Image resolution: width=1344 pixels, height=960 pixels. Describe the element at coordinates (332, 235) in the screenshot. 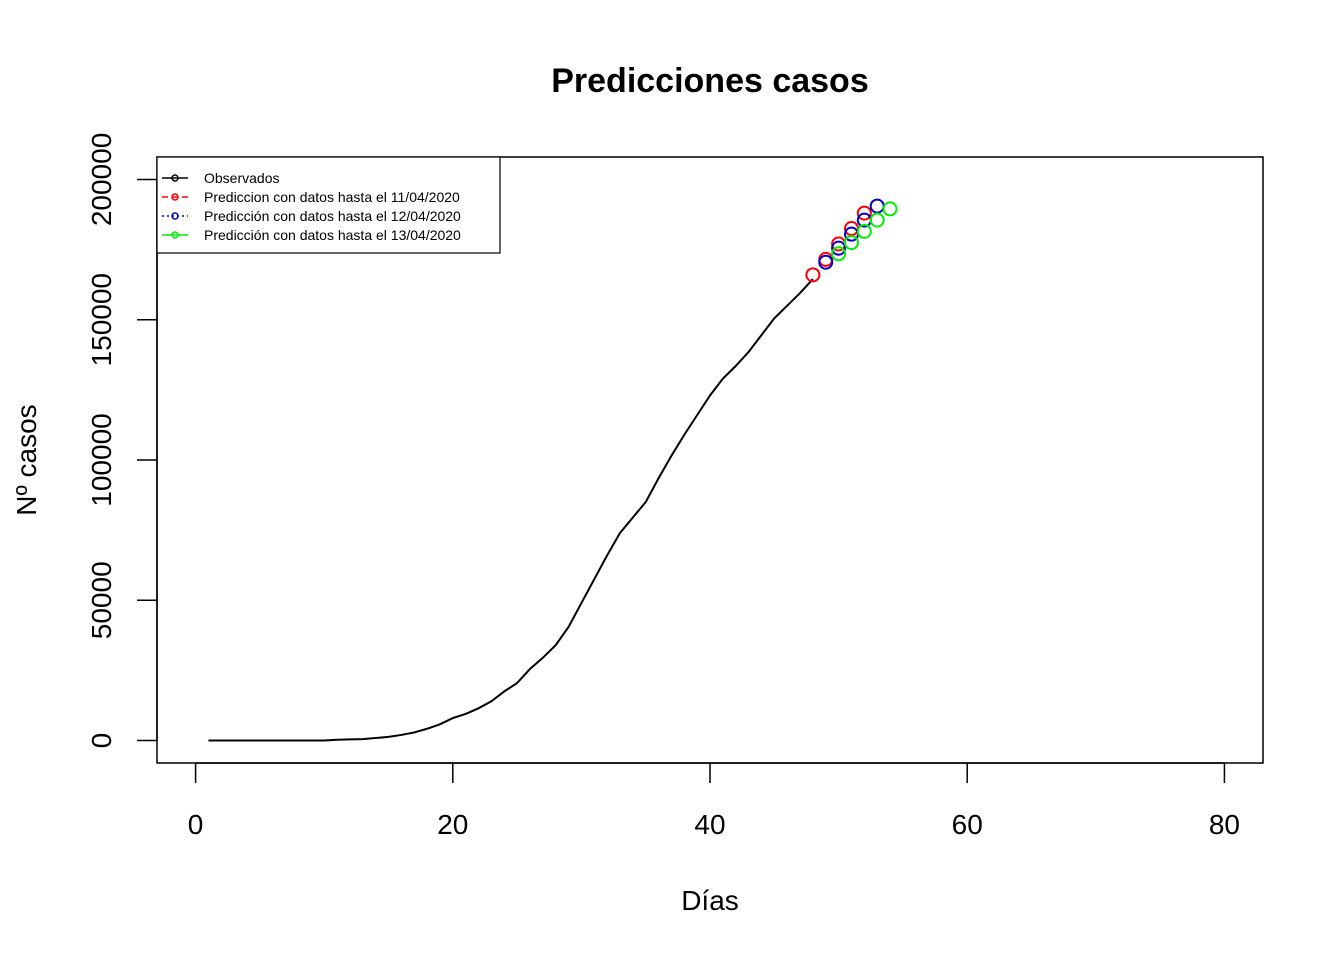

I see `legend-entry-3: Predicción con datos hasta el 13/04/2020` at that location.